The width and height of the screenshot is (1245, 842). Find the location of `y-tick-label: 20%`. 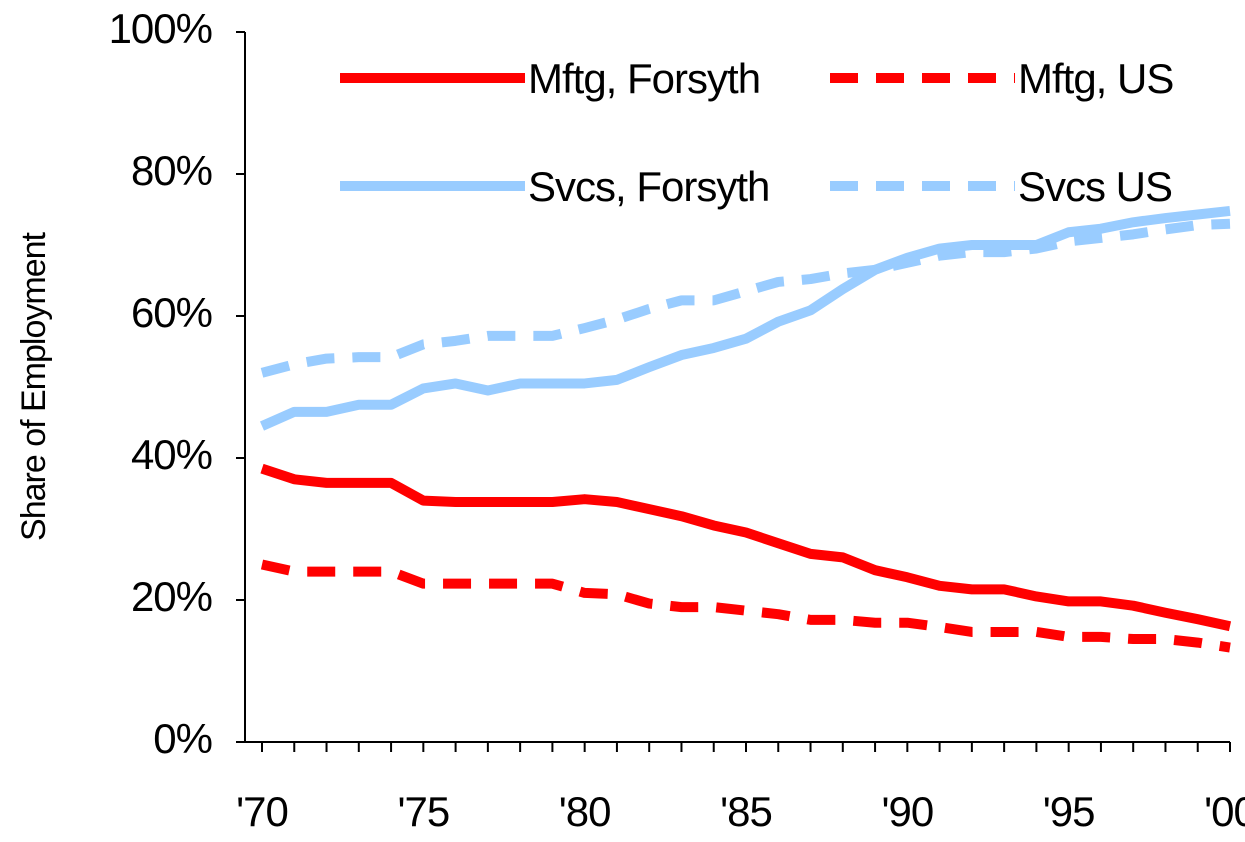

y-tick-label: 20% is located at coordinates (171, 596).